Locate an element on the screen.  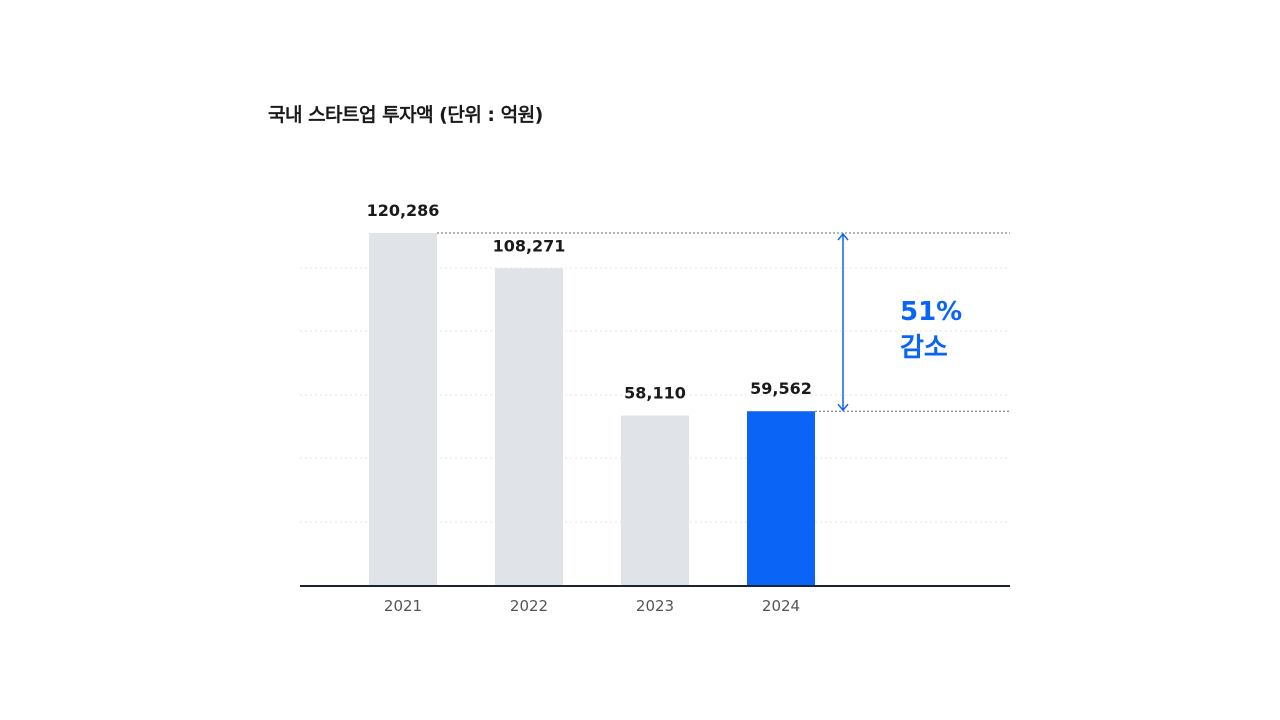
bar-2023 is located at coordinates (655, 500).